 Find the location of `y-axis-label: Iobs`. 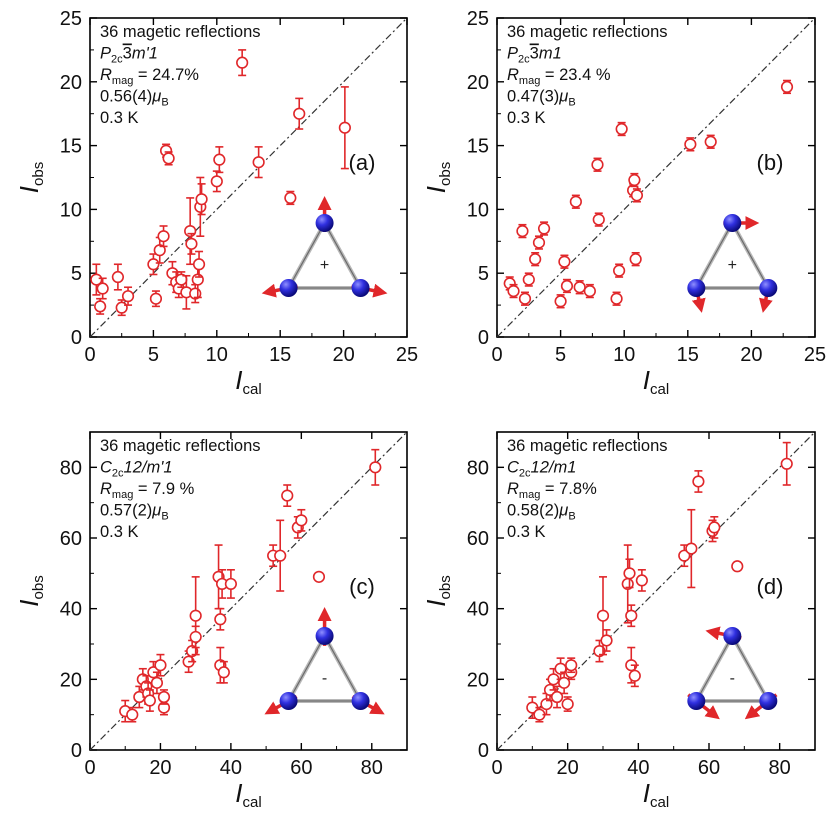

y-axis-label: Iobs is located at coordinates (437, 590).